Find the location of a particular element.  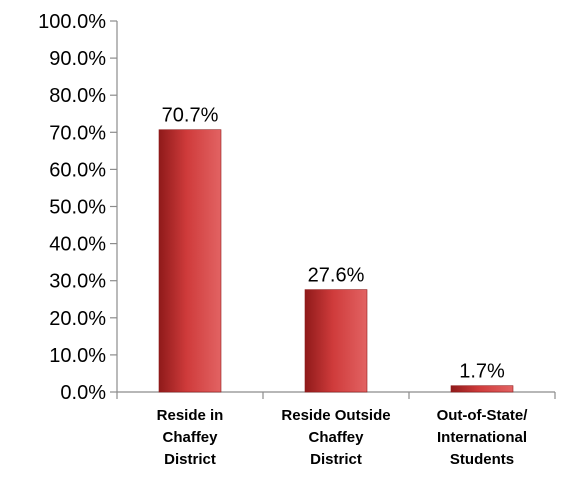

category-label: Out-of-State/International Students is located at coordinates (483, 437).